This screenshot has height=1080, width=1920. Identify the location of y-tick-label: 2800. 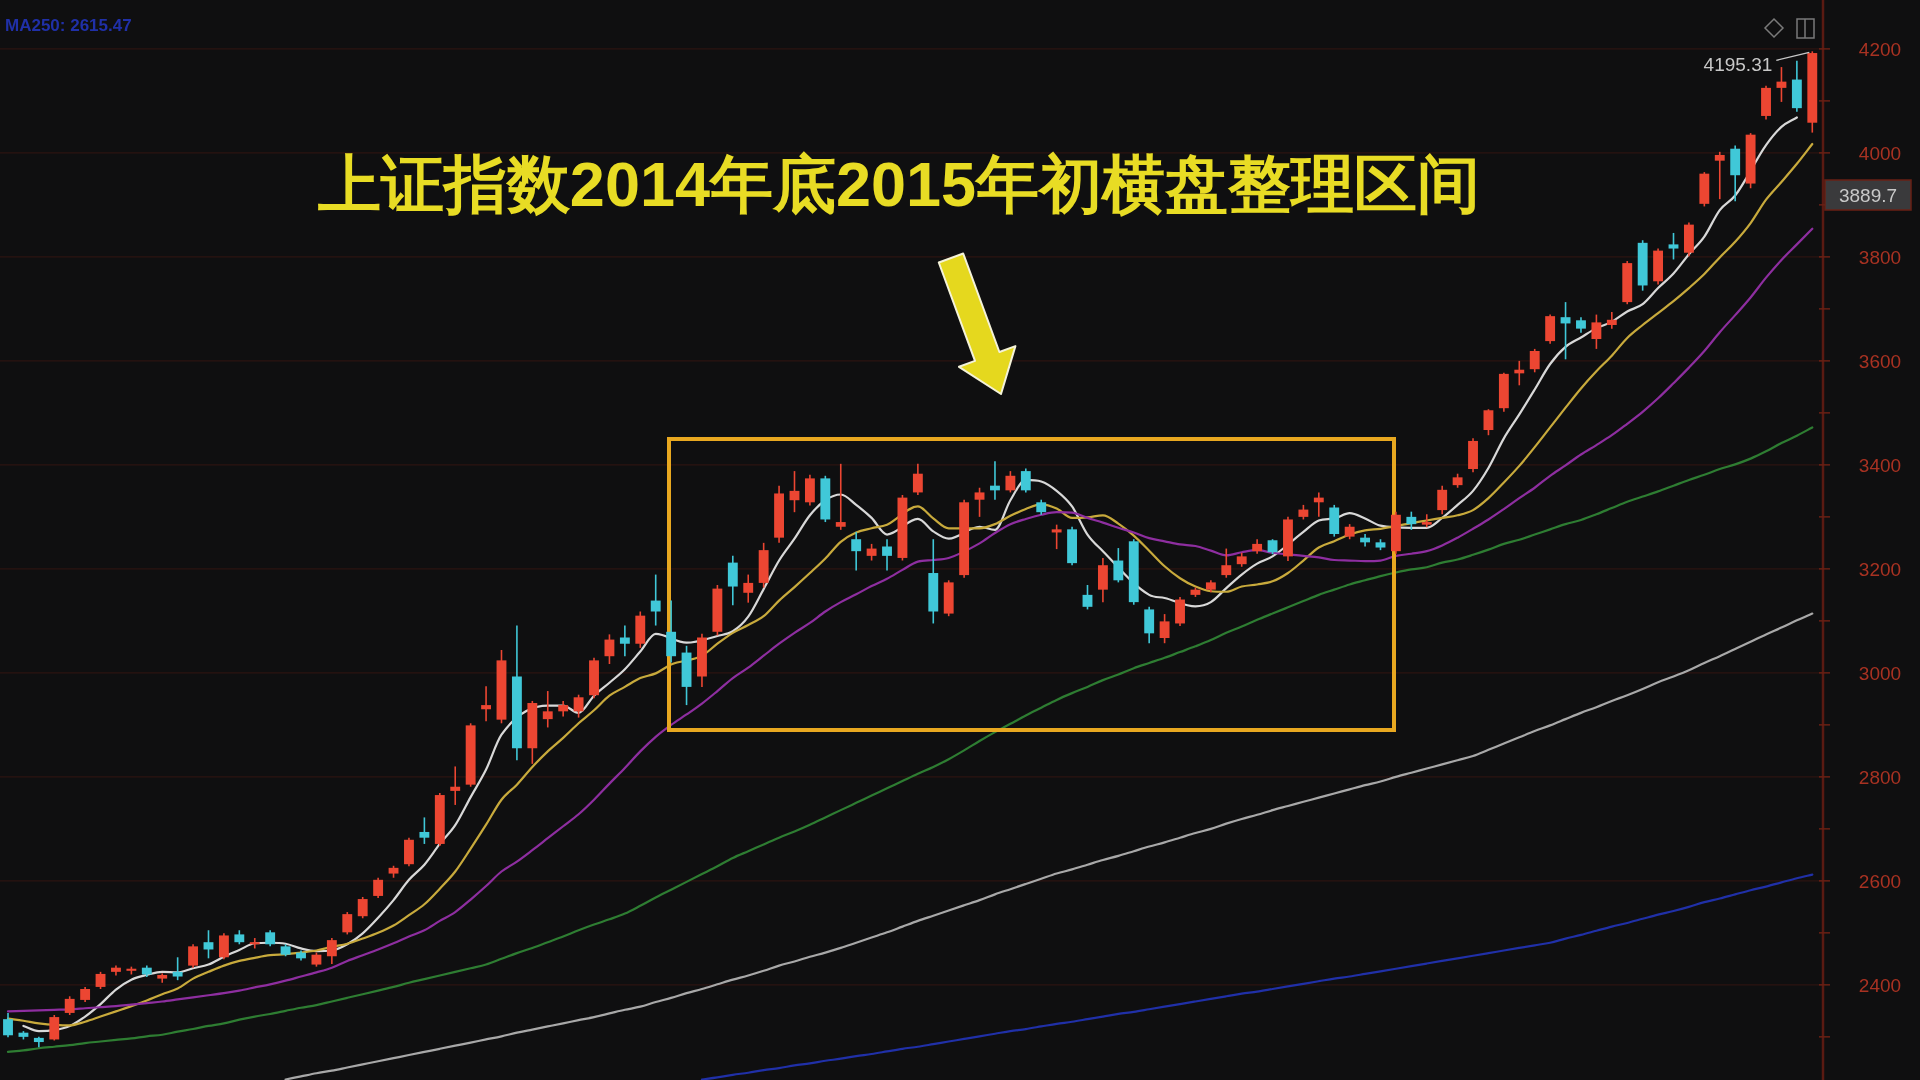
(1880, 777).